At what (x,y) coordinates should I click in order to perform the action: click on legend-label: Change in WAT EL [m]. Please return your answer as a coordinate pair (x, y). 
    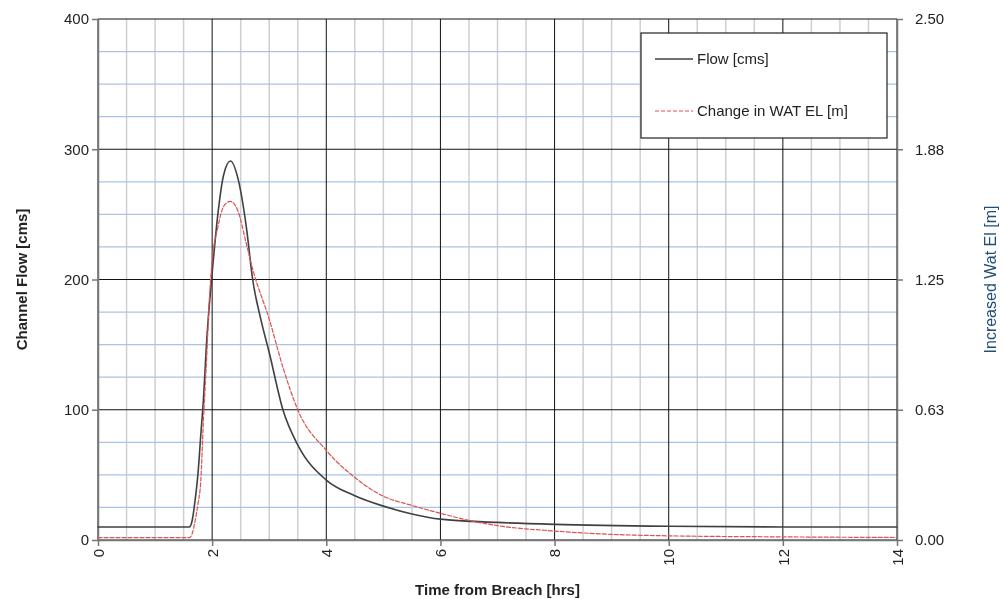
    Looking at the image, I should click on (772, 111).